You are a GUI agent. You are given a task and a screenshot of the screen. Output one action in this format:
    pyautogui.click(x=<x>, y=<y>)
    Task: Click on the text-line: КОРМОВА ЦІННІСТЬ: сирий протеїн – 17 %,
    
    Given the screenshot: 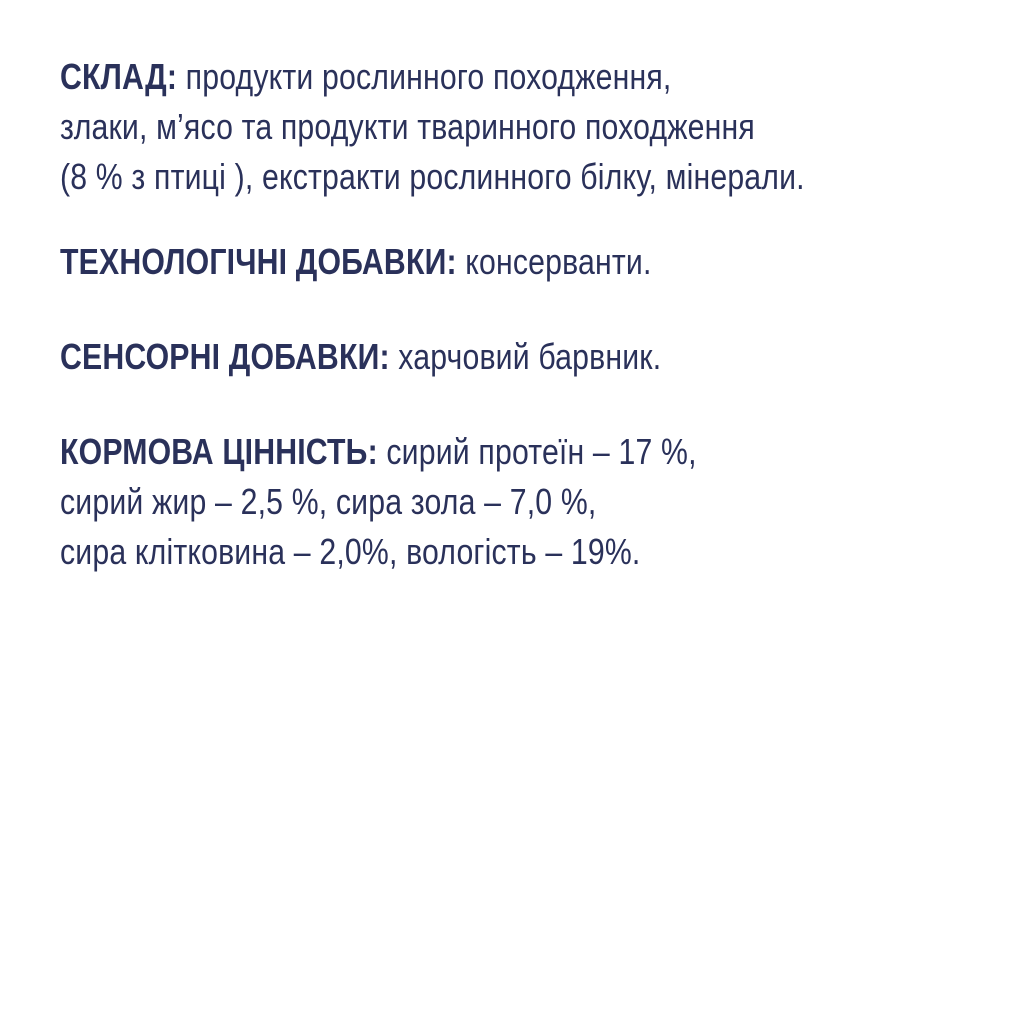 What is the action you would take?
    pyautogui.click(x=542, y=452)
    